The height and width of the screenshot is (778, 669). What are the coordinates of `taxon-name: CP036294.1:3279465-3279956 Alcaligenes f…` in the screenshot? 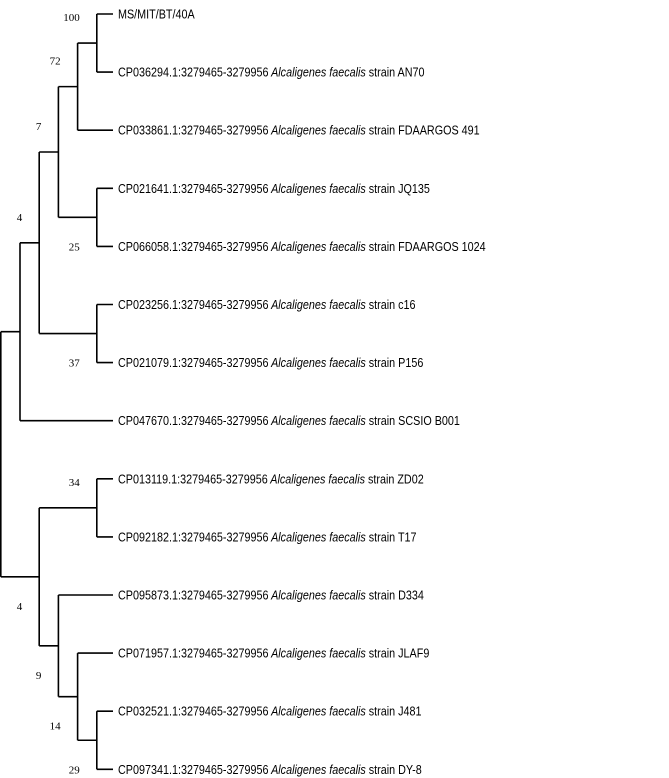 It's located at (271, 72).